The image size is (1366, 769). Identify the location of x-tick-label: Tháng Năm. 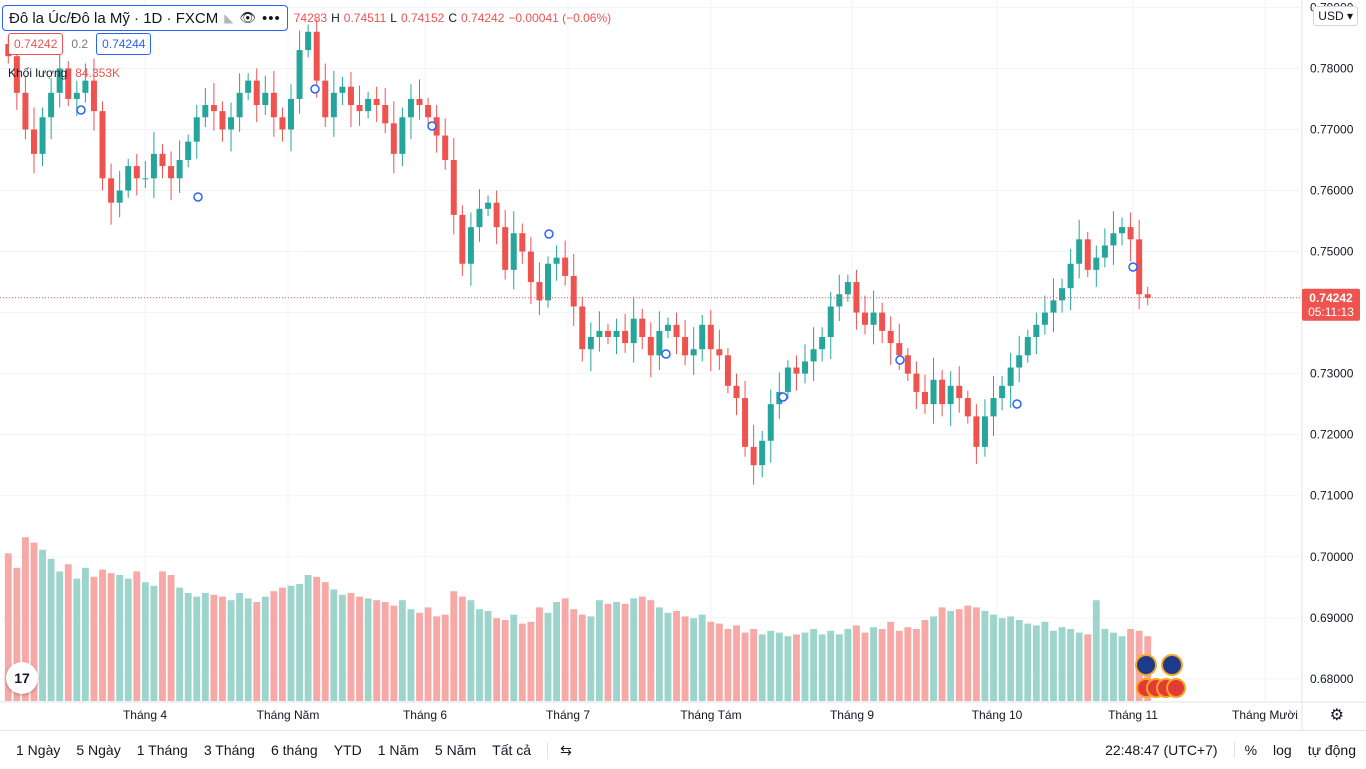
(288, 715).